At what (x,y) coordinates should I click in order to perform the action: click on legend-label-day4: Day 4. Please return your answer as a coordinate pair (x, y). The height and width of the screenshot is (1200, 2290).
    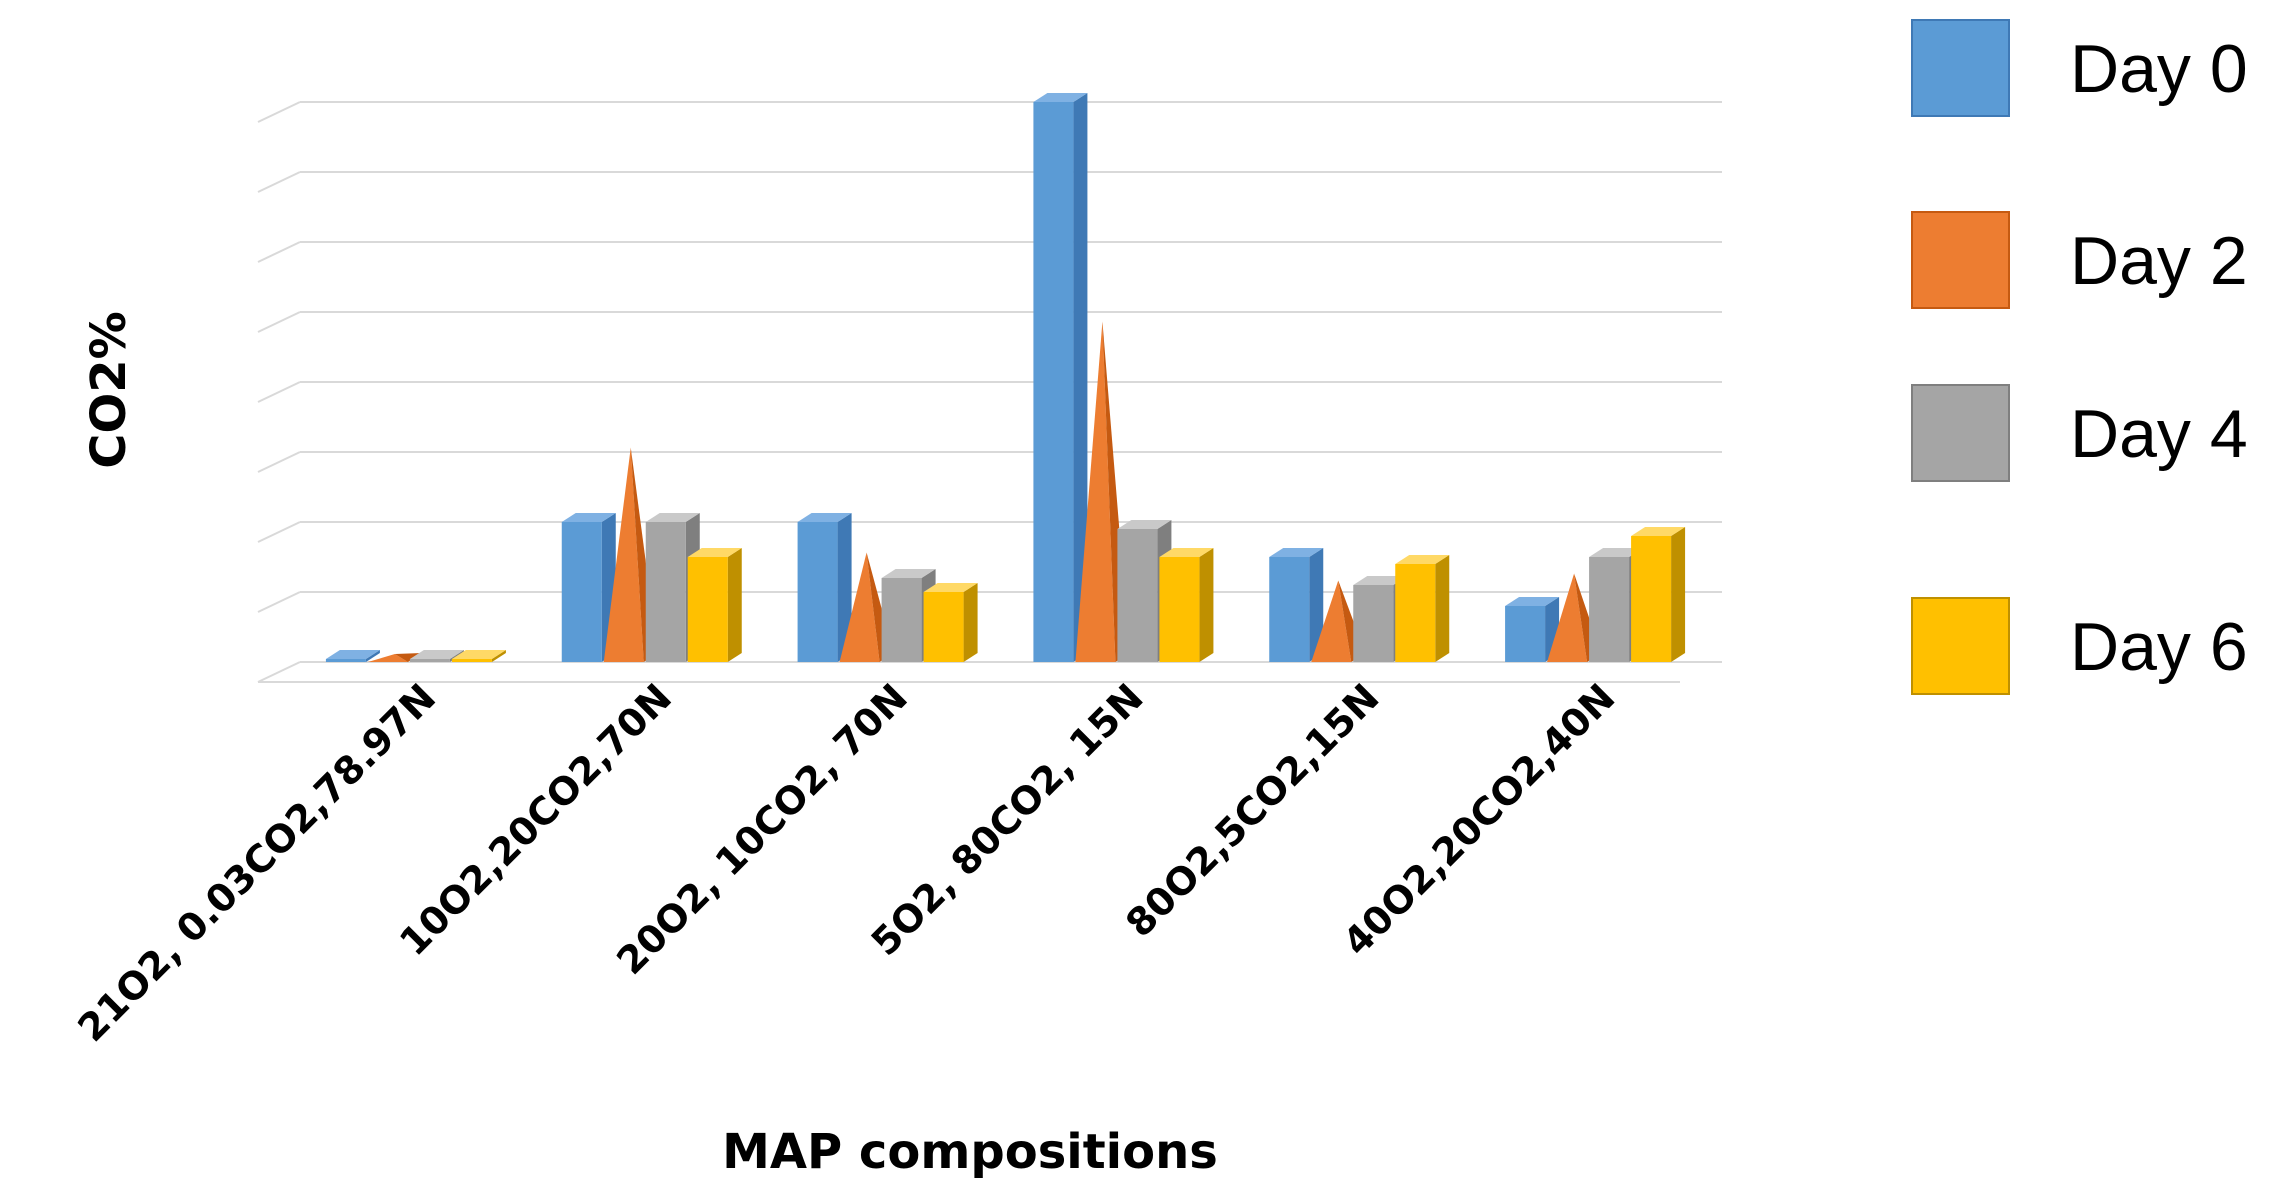
    Looking at the image, I should click on (2159, 434).